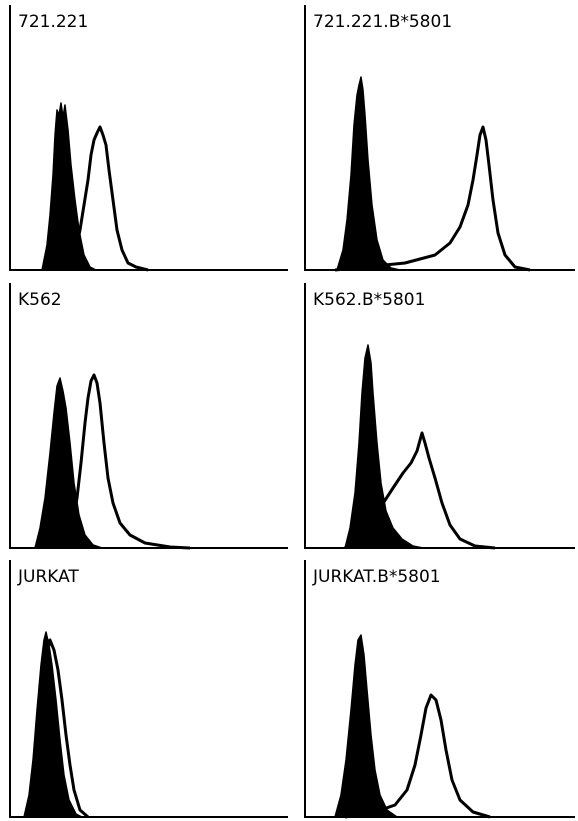  I want to click on panel-label: 721.221.B*5801, so click(382, 22).